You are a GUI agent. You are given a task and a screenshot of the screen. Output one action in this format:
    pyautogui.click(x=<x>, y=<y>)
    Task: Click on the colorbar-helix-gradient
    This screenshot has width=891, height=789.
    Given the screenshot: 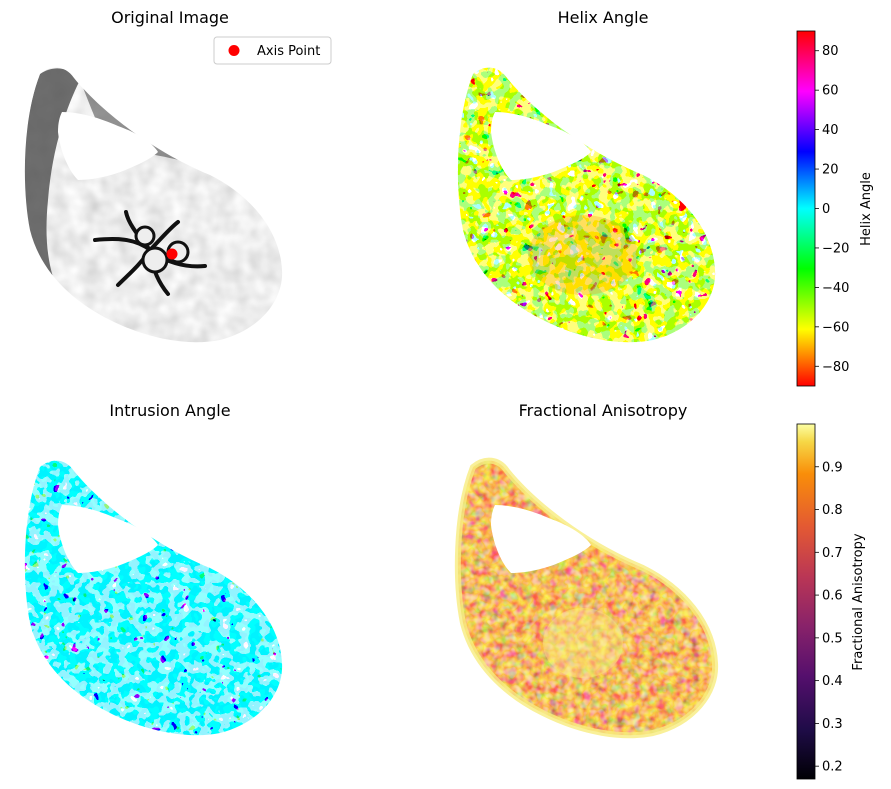 What is the action you would take?
    pyautogui.click(x=806, y=208)
    